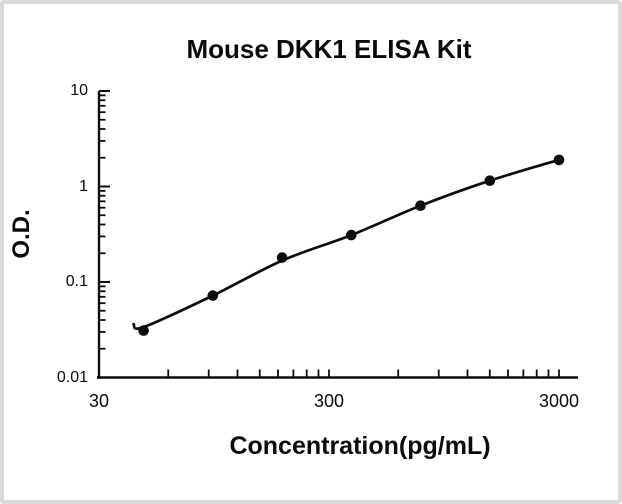 This screenshot has height=504, width=622. Describe the element at coordinates (329, 400) in the screenshot. I see `x-tick-label: 300` at that location.